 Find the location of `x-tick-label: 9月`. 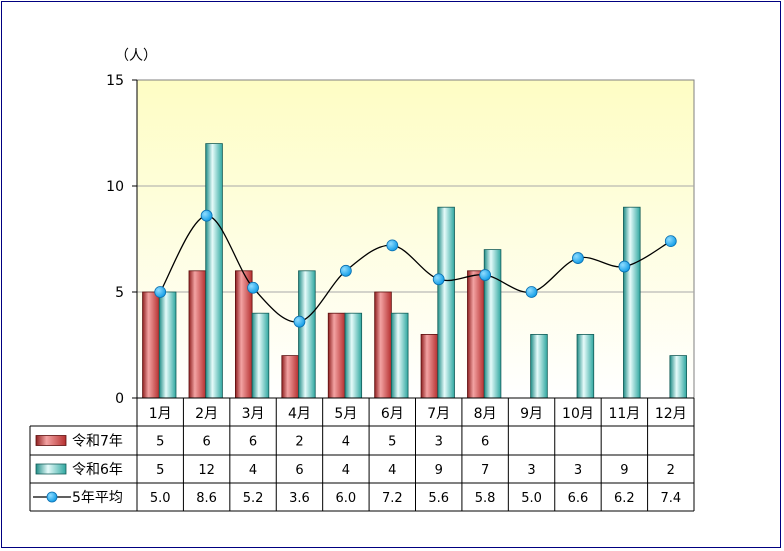

x-tick-label: 9月 is located at coordinates (531, 414).